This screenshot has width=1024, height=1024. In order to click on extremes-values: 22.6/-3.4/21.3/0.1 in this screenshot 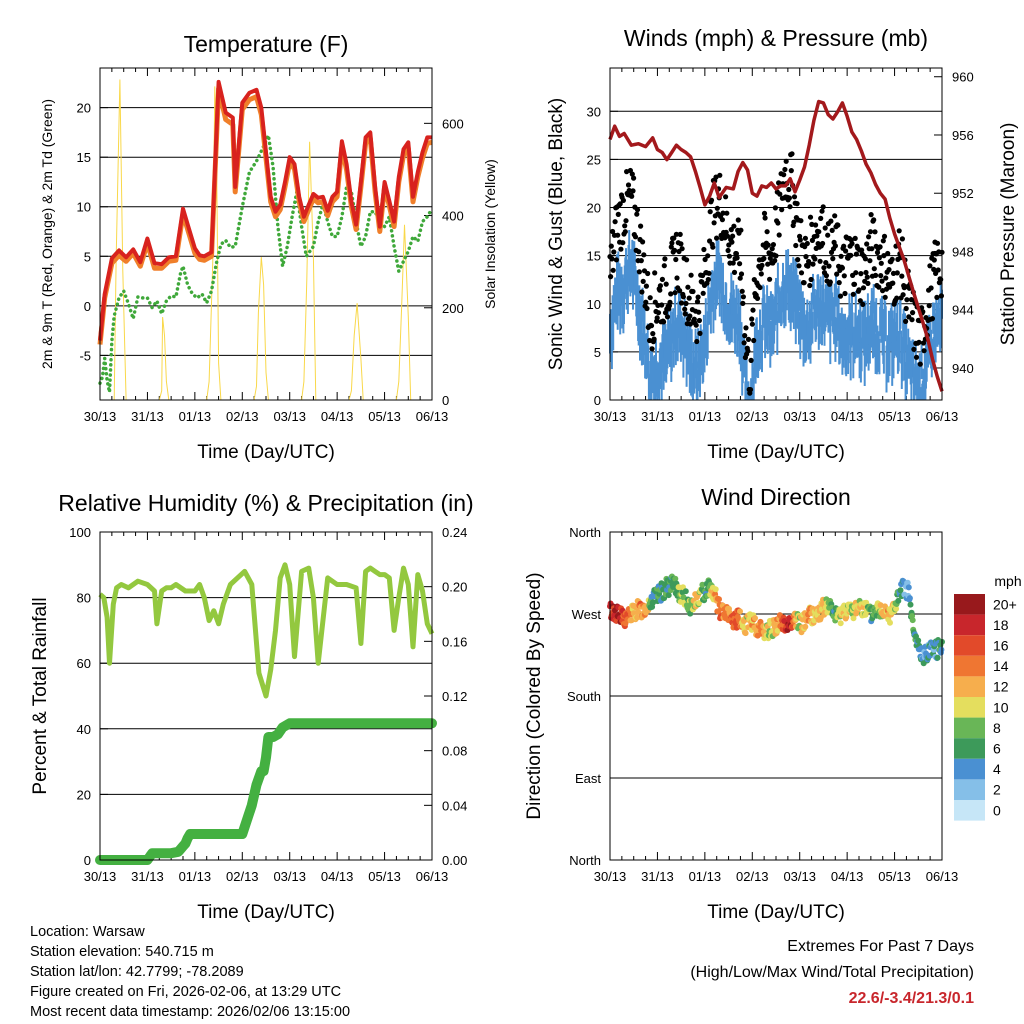, I will do `click(911, 998)`.